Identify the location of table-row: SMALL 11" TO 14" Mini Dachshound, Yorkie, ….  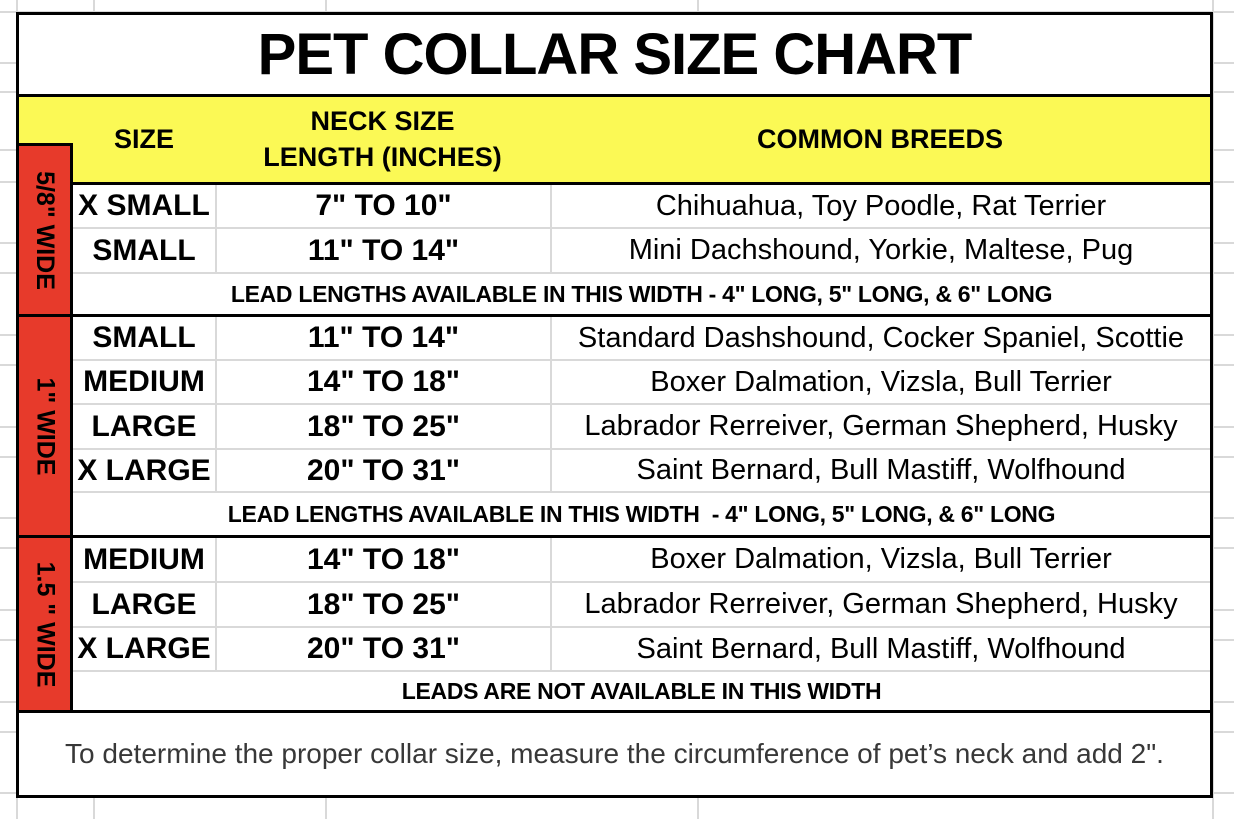
(614, 251).